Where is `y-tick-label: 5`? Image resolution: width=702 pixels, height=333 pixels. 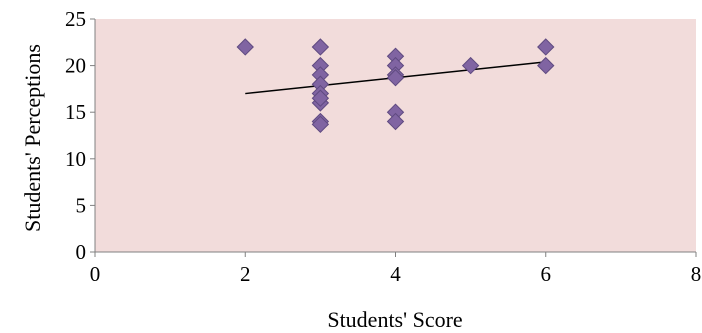 y-tick-label: 5 is located at coordinates (81, 205).